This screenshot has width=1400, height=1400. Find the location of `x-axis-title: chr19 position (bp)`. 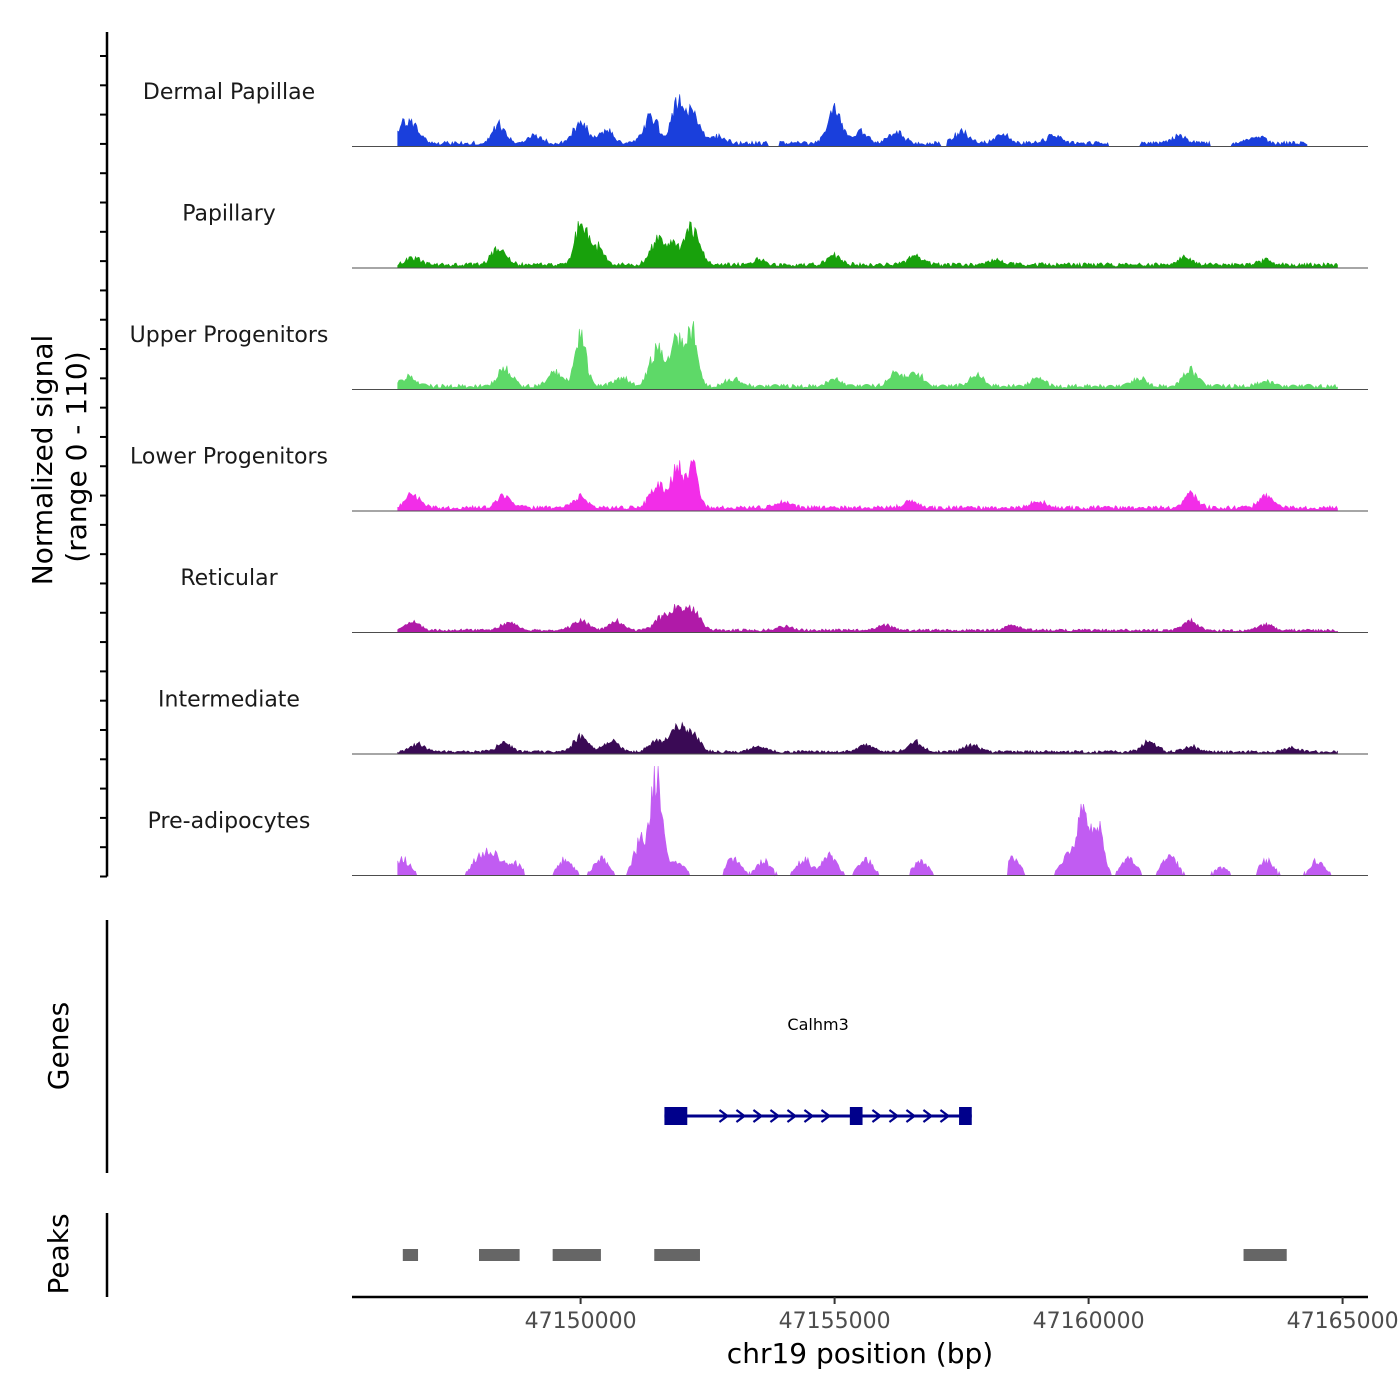

x-axis-title: chr19 position (bp) is located at coordinates (860, 1353).